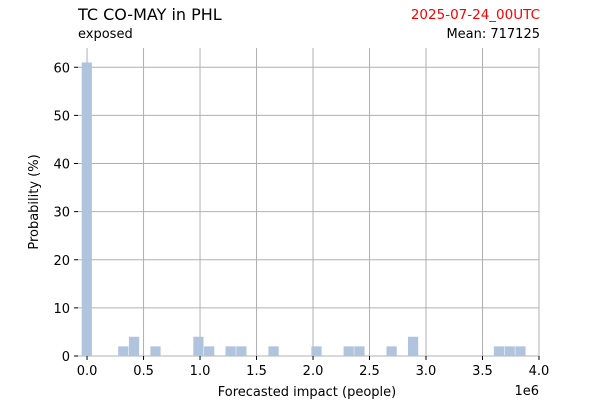 The width and height of the screenshot is (600, 400). What do you see at coordinates (539, 371) in the screenshot?
I see `x-tick-label: 4.0` at bounding box center [539, 371].